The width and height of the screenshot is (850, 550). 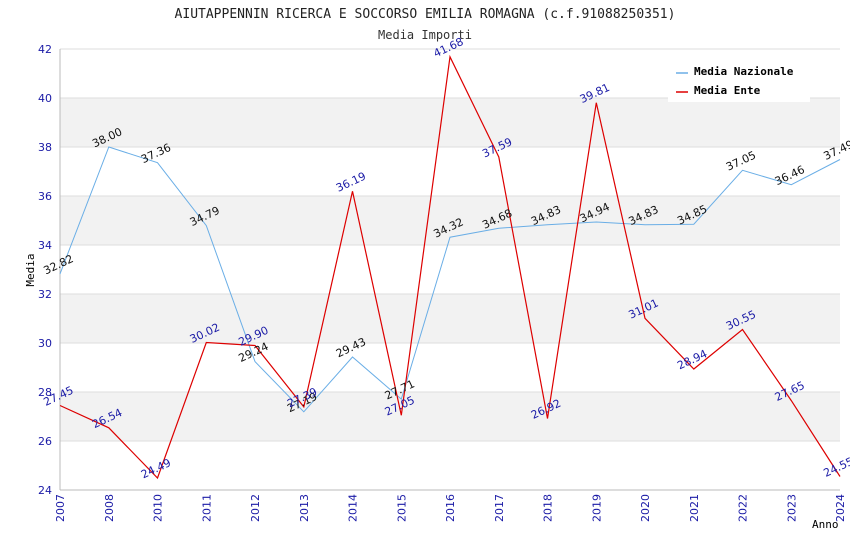 What do you see at coordinates (694, 508) in the screenshot?
I see `x-tick-label: 2021` at bounding box center [694, 508].